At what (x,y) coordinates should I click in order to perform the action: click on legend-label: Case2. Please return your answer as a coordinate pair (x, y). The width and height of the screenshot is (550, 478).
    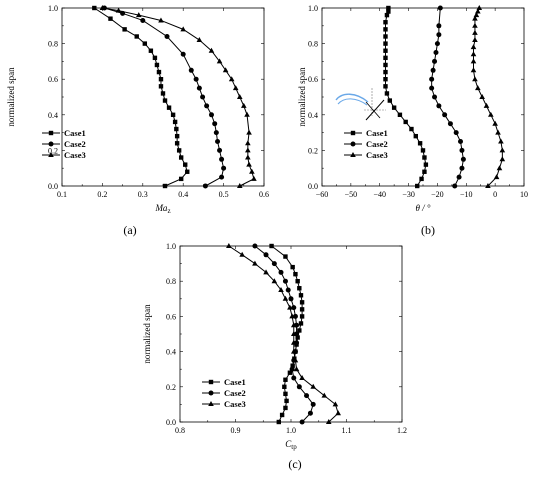
    Looking at the image, I should click on (75, 144).